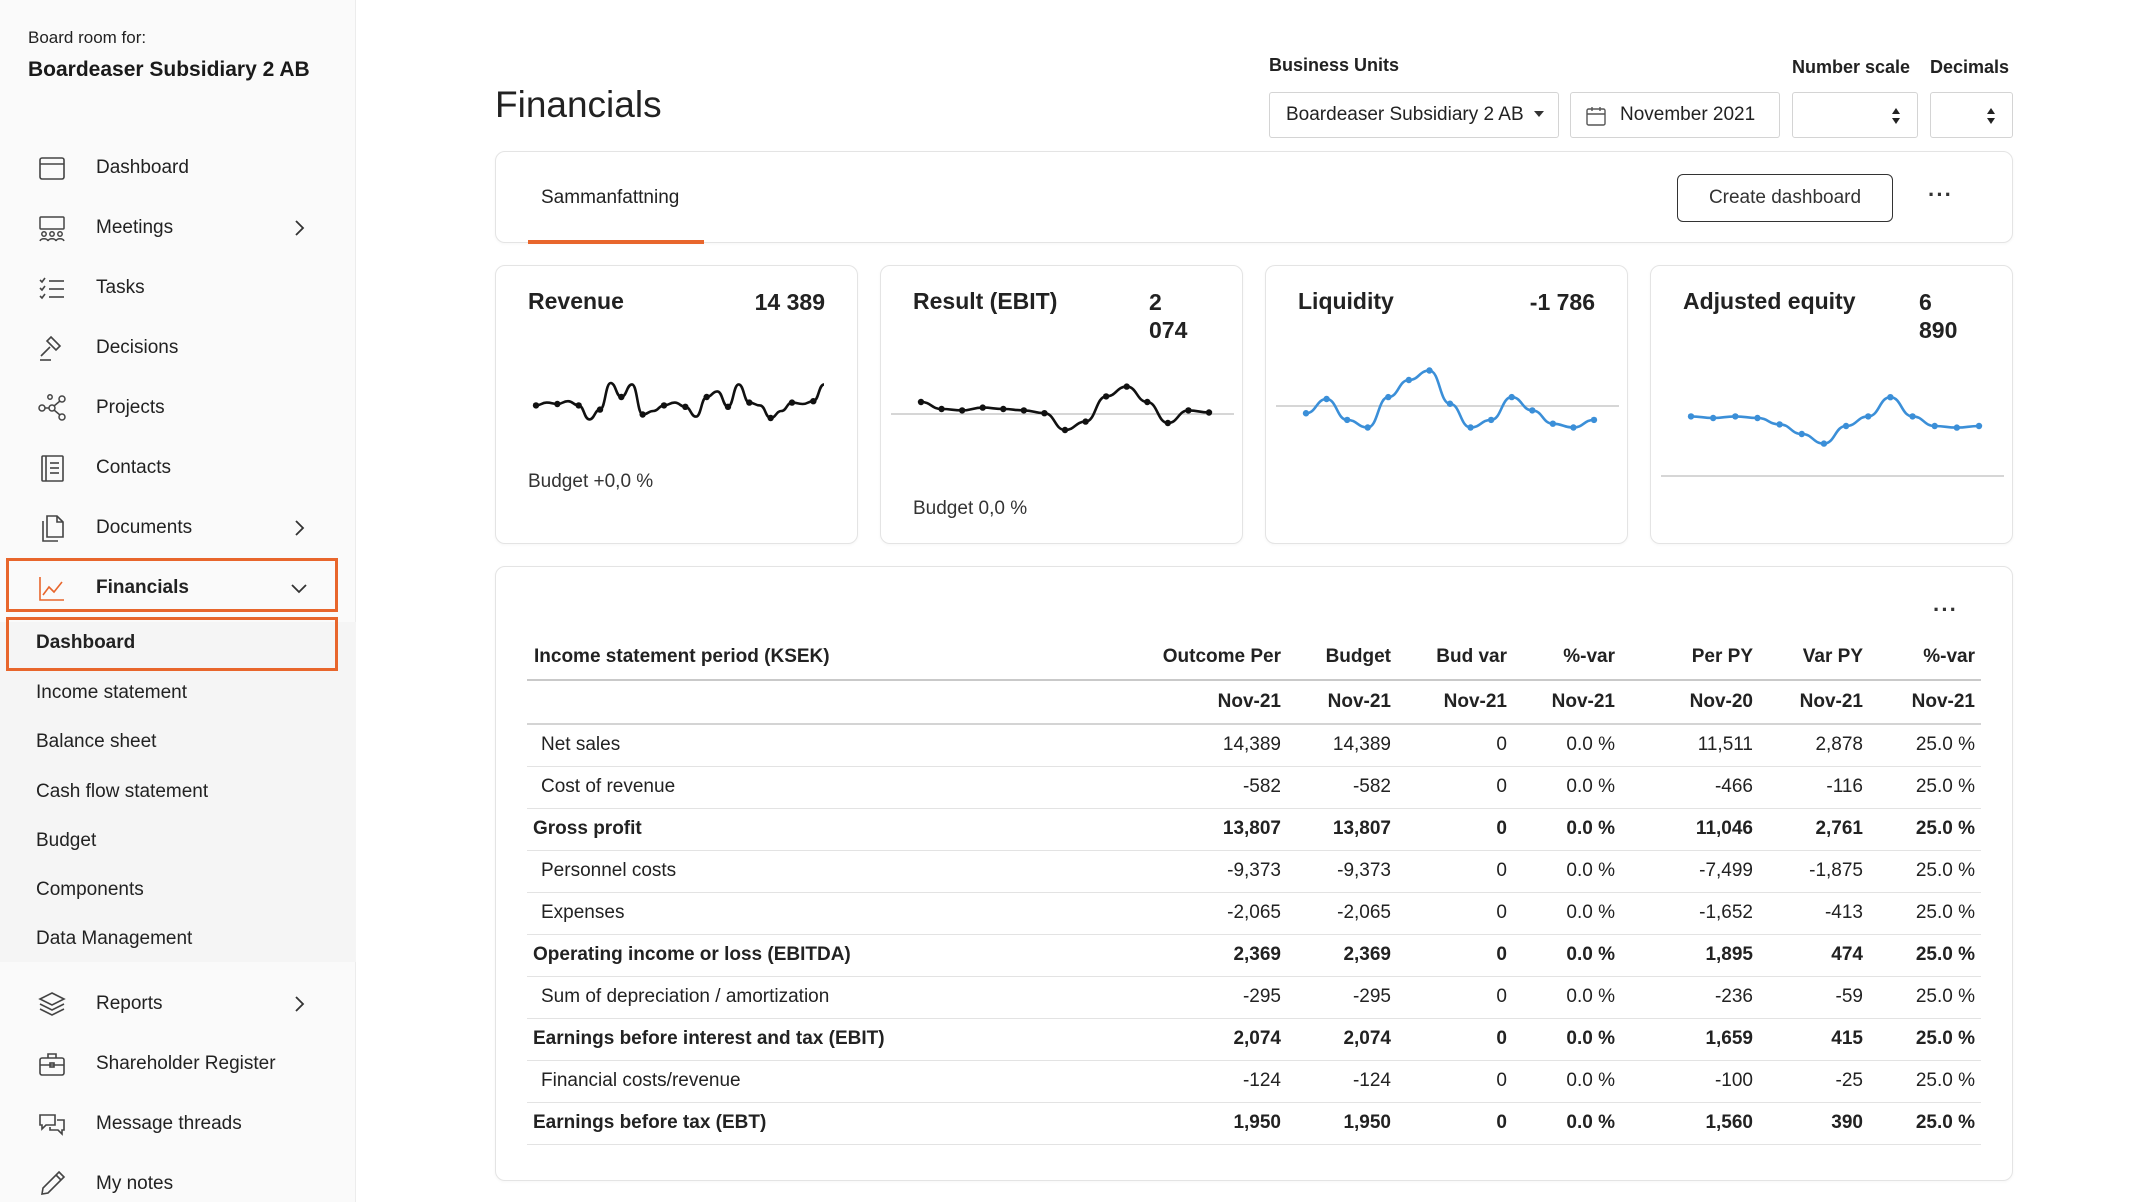 This screenshot has height=1202, width=2144. I want to click on sidebar-item-label: Contacts, so click(133, 467).